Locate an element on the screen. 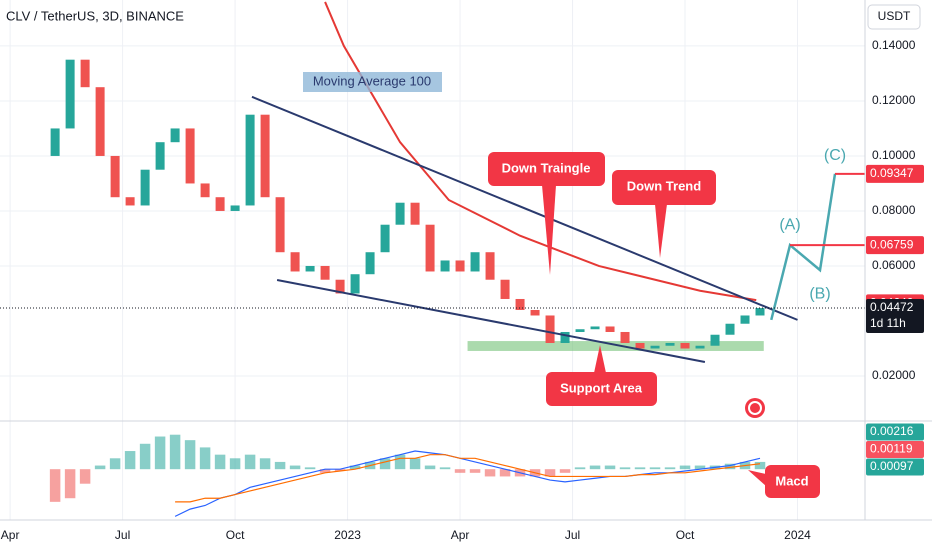 The height and width of the screenshot is (550, 932). price-label: 0.06759 is located at coordinates (892, 244).